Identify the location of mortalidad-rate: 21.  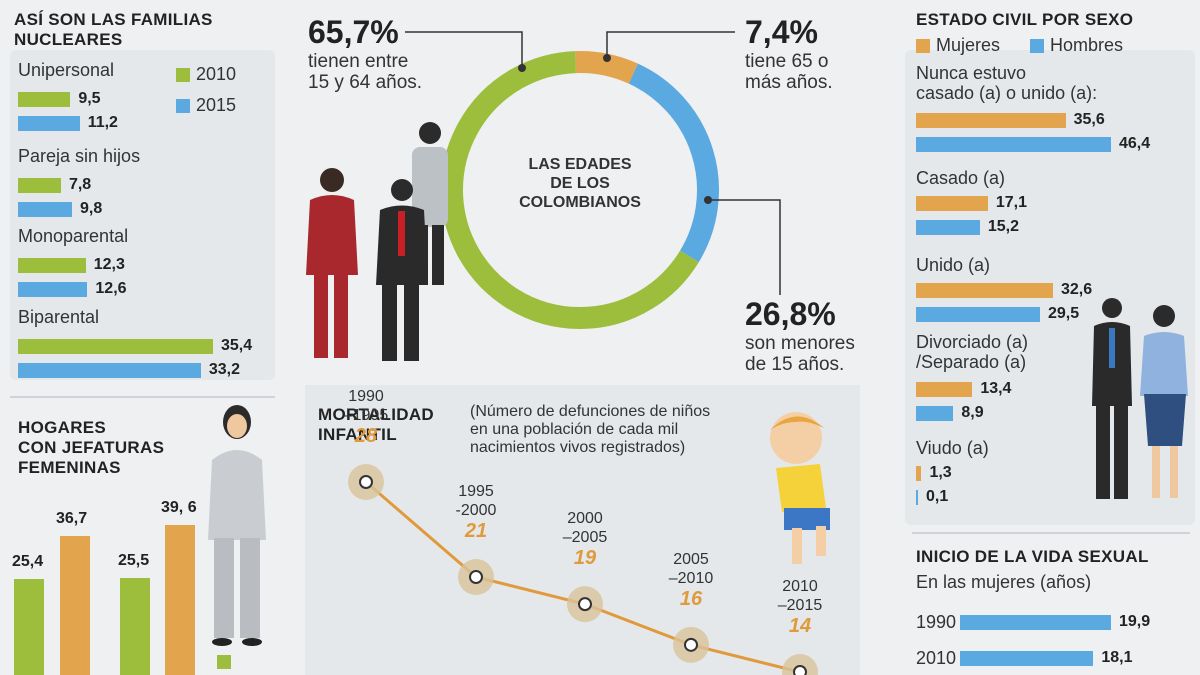
(476, 531).